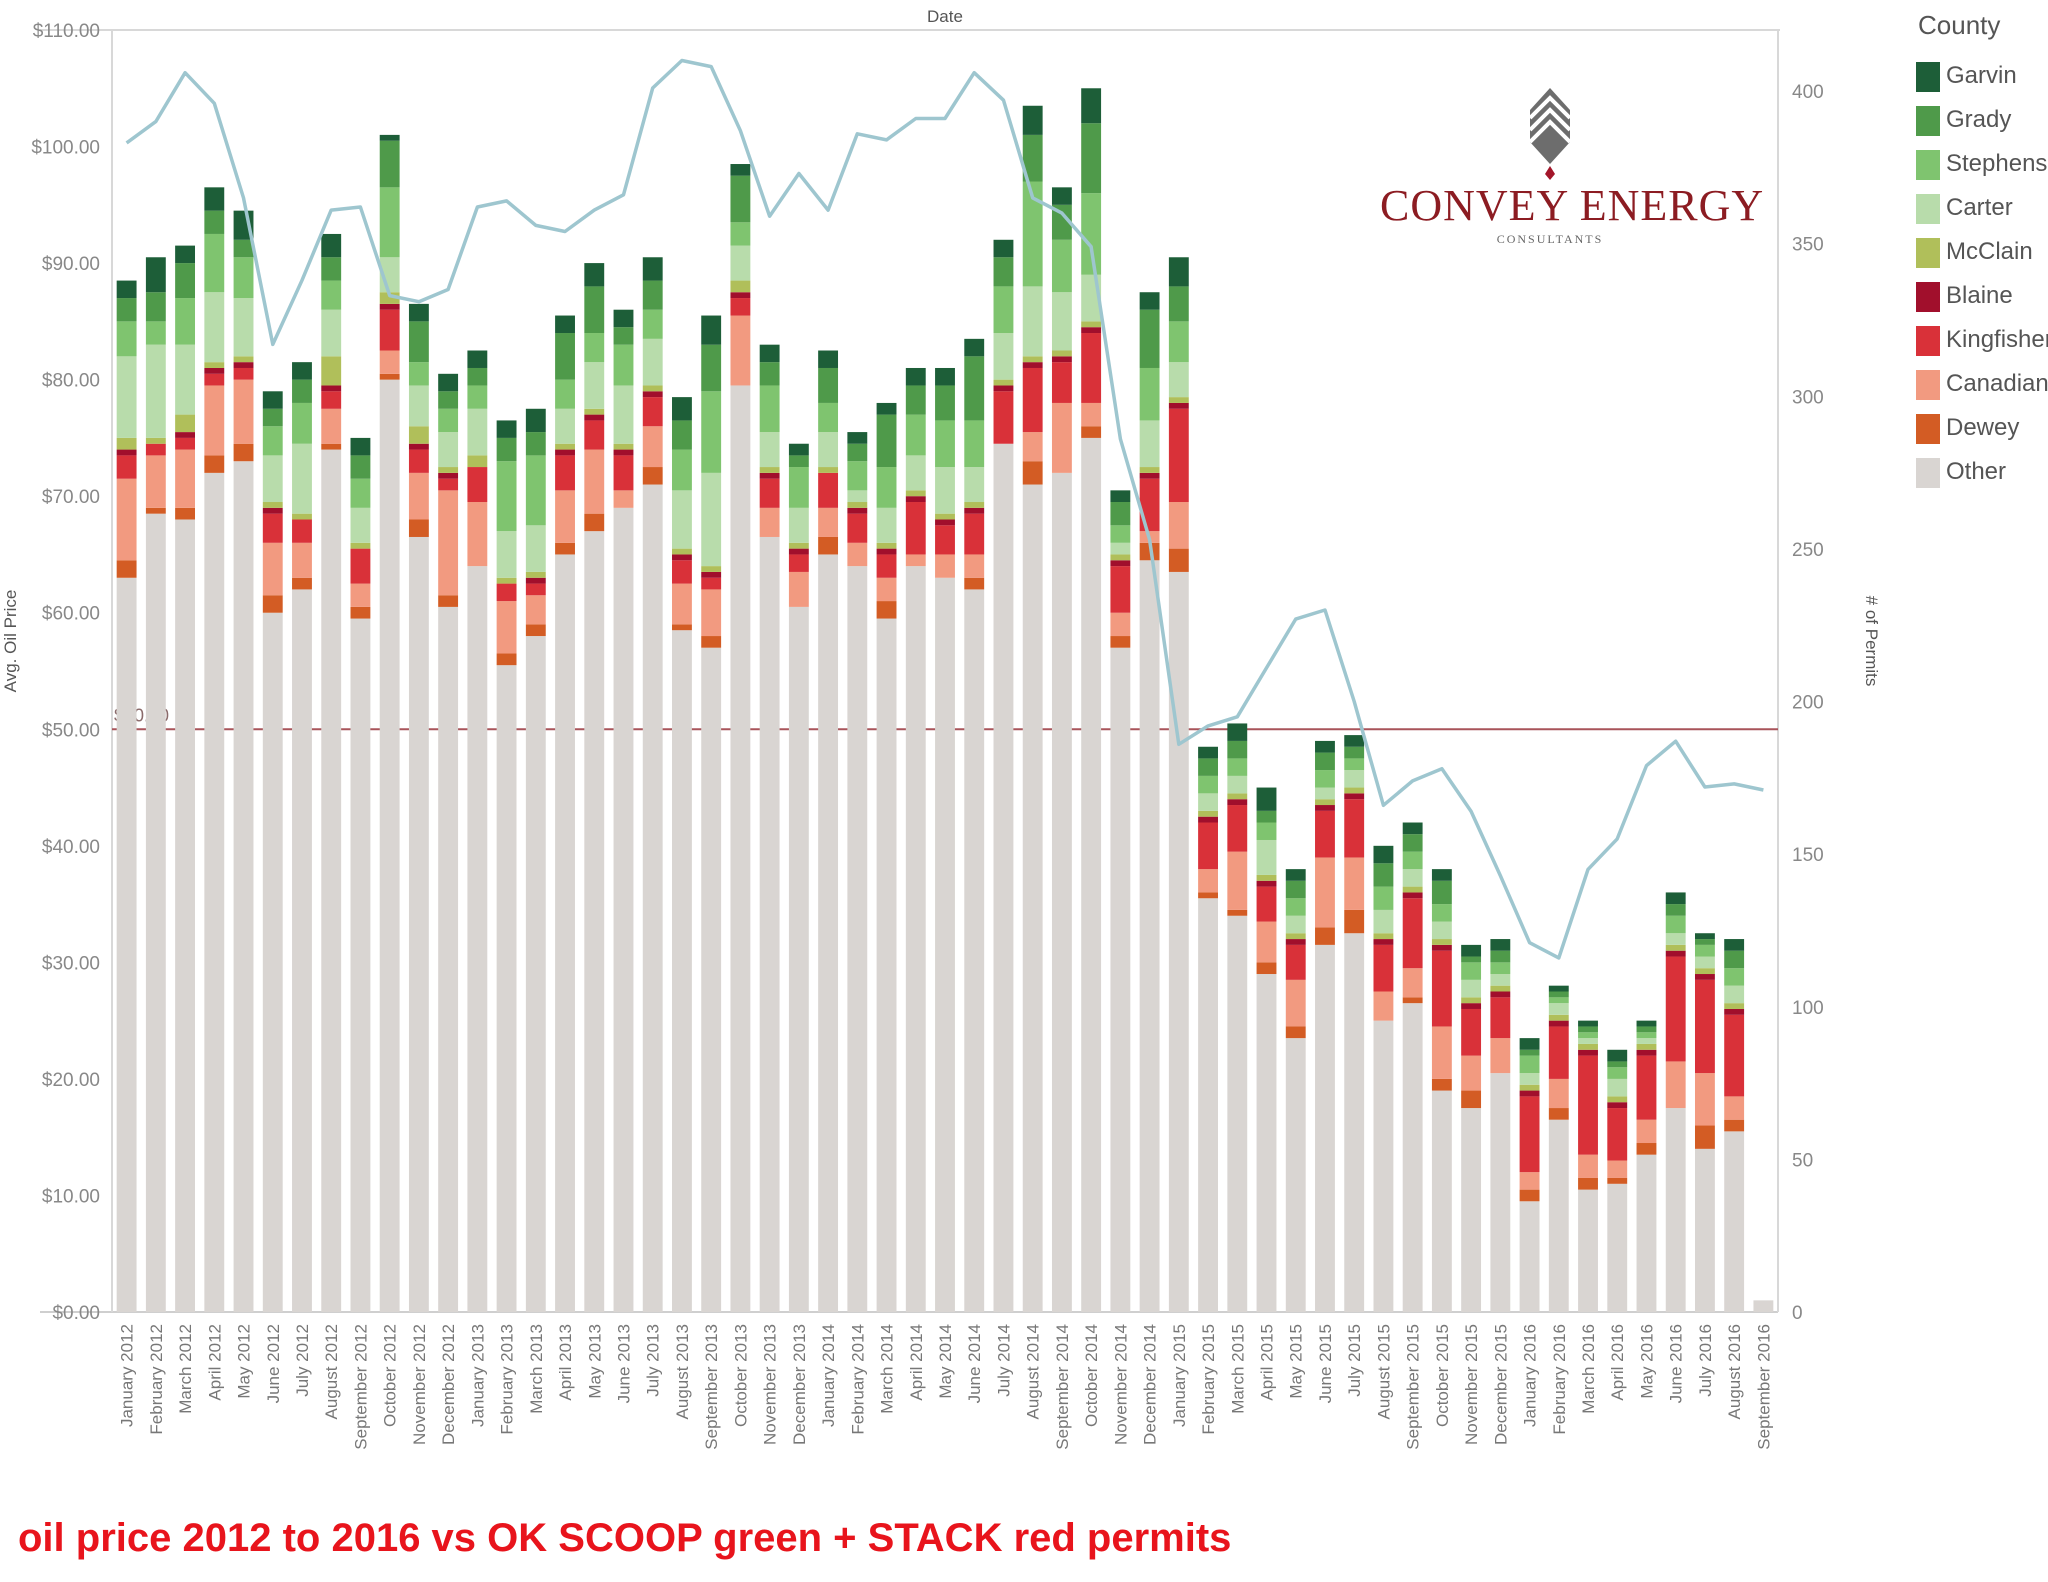 Image resolution: width=2048 pixels, height=1582 pixels. What do you see at coordinates (828, 1375) in the screenshot?
I see `x-tick-label: January 2014` at bounding box center [828, 1375].